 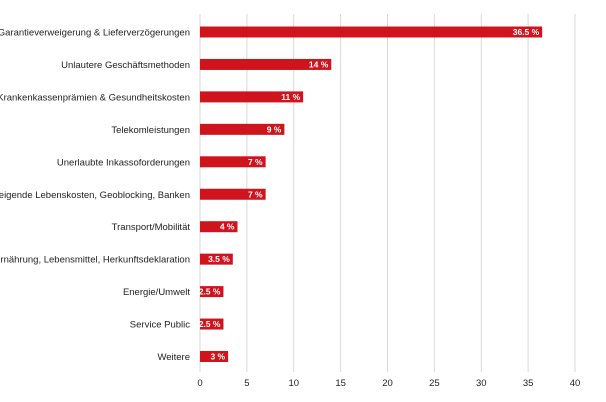 What do you see at coordinates (246, 383) in the screenshot?
I see `x-tick-label: 5` at bounding box center [246, 383].